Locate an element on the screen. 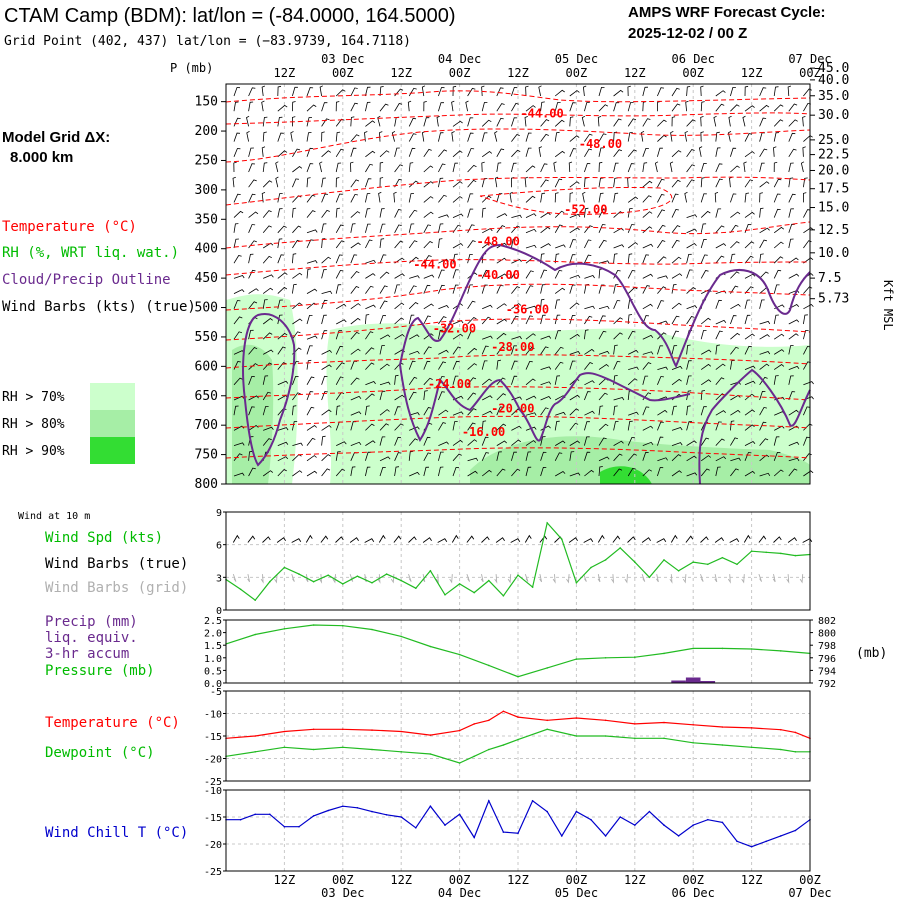  temperature-contour is located at coordinates (518, 96).